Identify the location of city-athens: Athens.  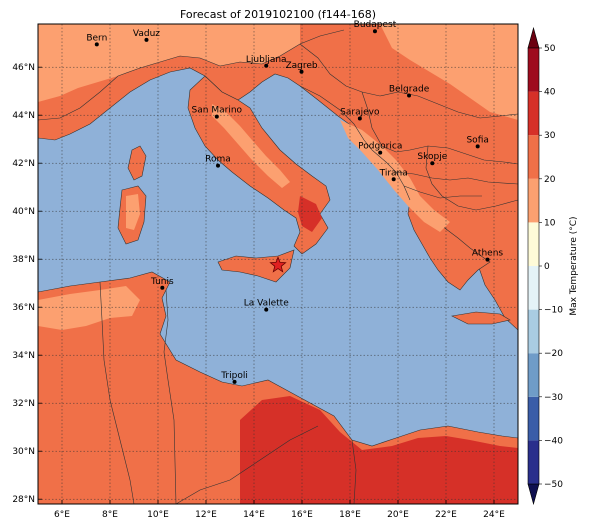
(487, 255).